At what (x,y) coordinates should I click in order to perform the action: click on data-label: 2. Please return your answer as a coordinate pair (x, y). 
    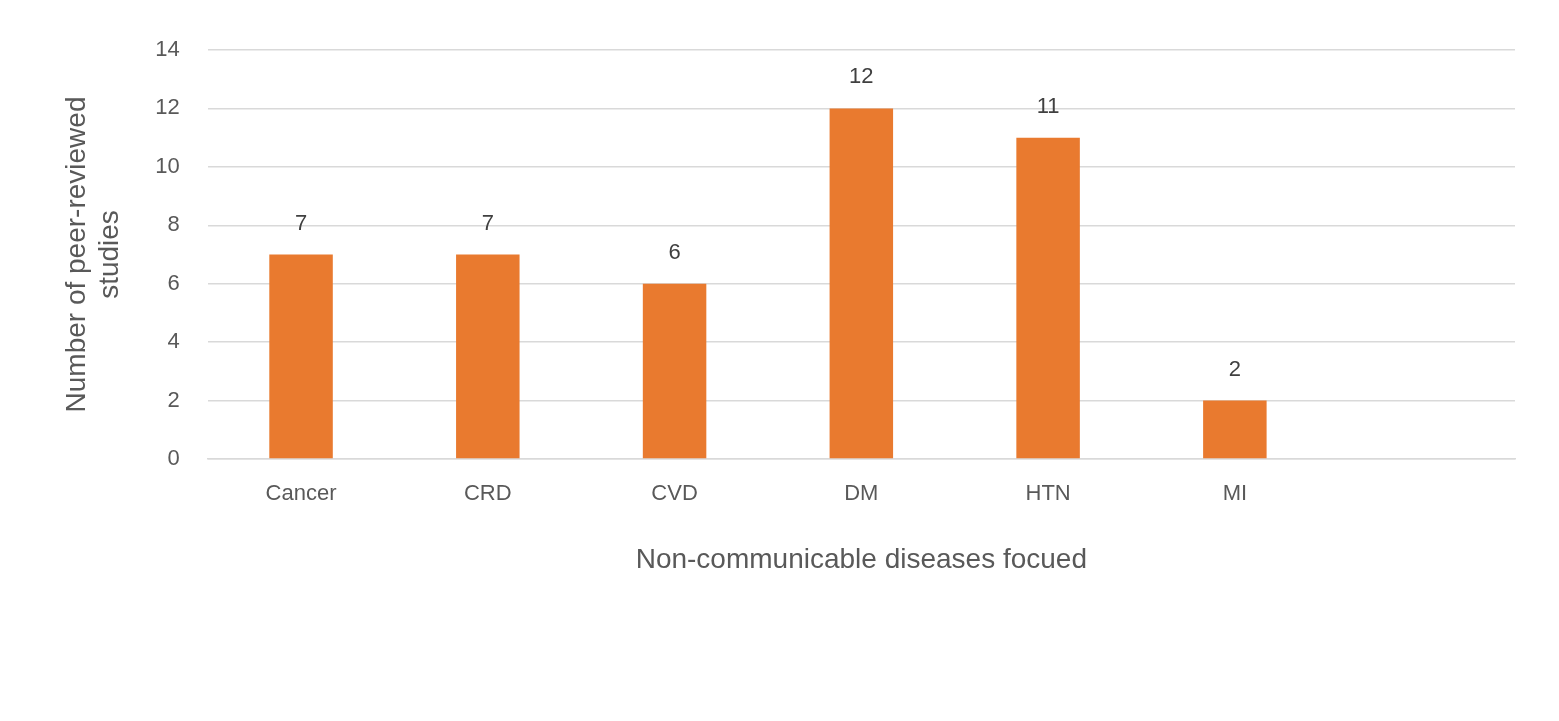
    Looking at the image, I should click on (1234, 368).